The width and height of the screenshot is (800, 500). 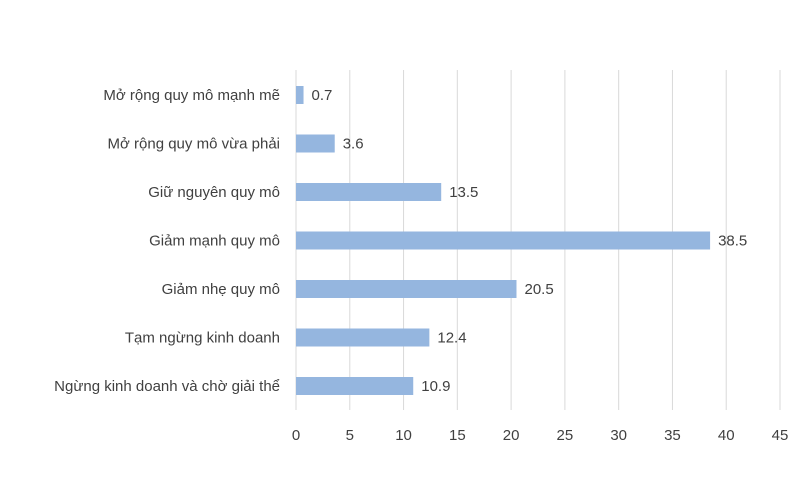 What do you see at coordinates (732, 241) in the screenshot?
I see `data-label: 38.5` at bounding box center [732, 241].